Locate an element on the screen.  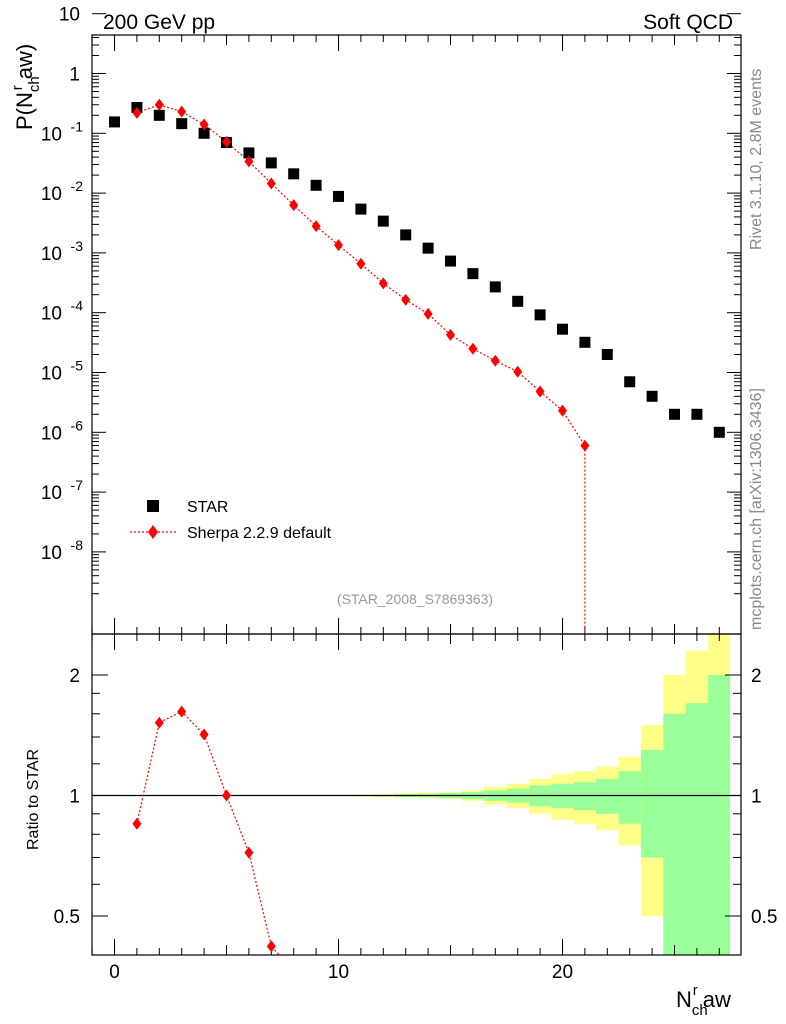
main-y-tick-exponent: -5 is located at coordinates (77, 366).